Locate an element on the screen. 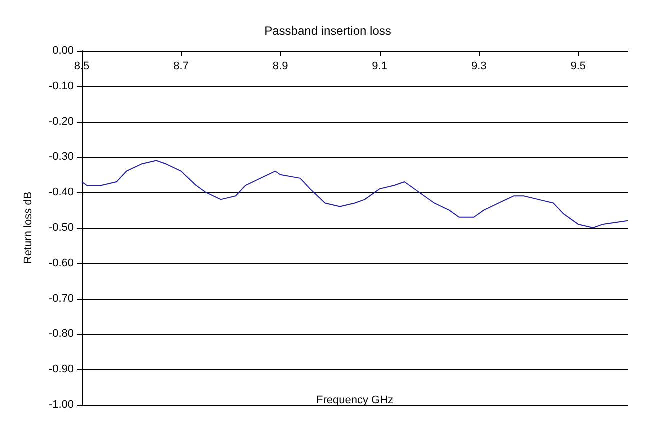  y-tick-label: -1.00 is located at coordinates (61, 405).